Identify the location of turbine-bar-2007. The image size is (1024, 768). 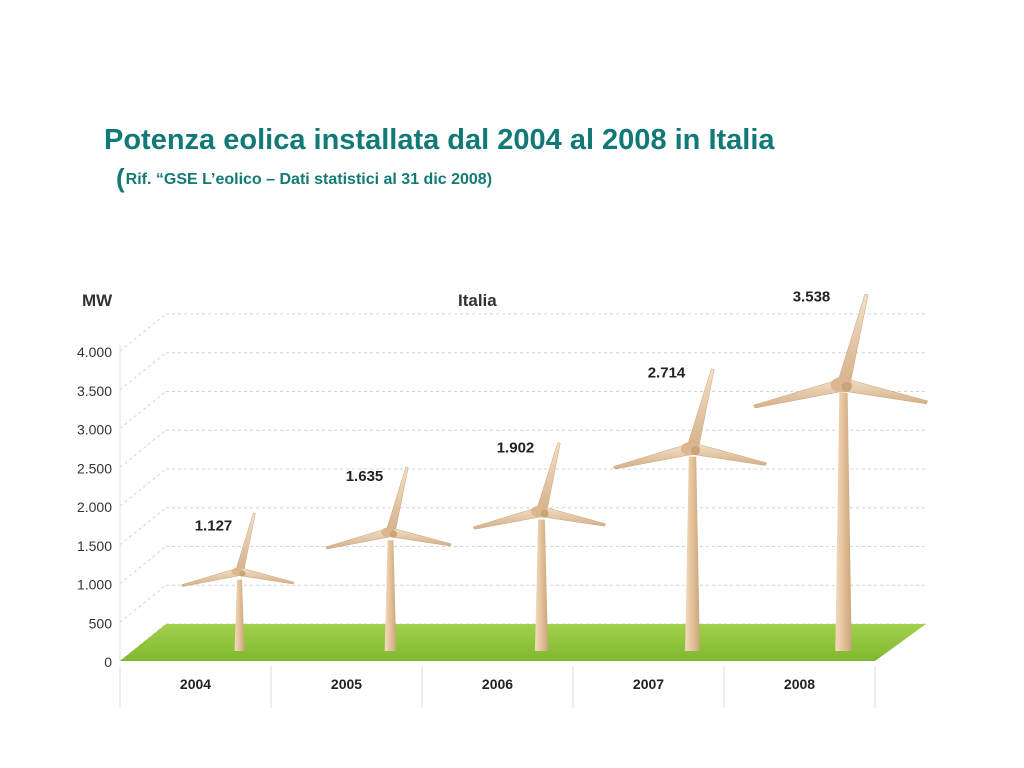
(690, 509).